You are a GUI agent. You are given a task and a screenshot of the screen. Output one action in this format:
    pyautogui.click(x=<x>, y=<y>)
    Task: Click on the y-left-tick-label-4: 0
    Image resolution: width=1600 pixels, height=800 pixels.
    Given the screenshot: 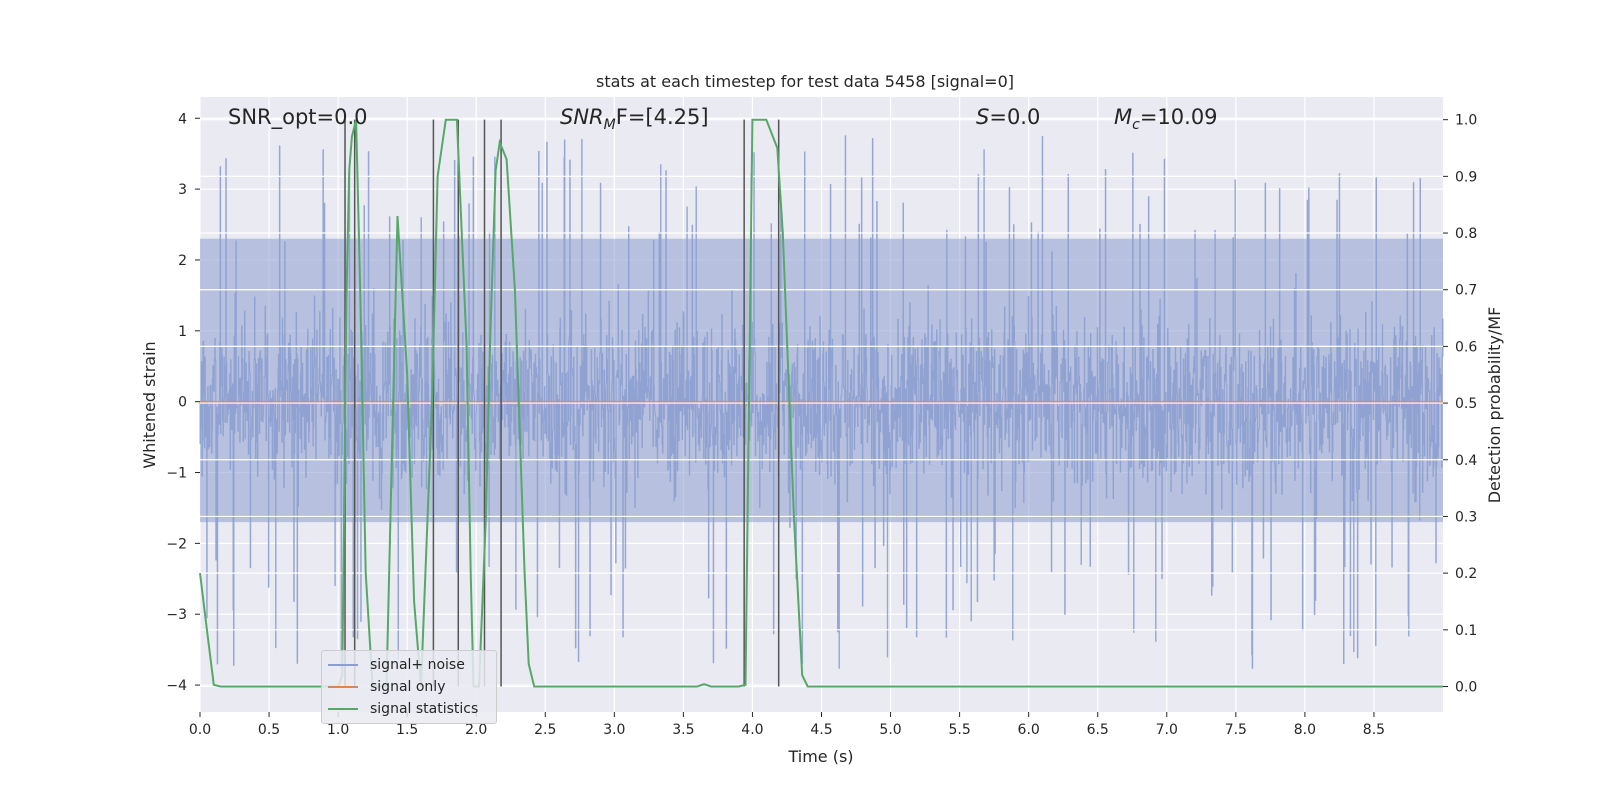 What is the action you would take?
    pyautogui.click(x=182, y=403)
    